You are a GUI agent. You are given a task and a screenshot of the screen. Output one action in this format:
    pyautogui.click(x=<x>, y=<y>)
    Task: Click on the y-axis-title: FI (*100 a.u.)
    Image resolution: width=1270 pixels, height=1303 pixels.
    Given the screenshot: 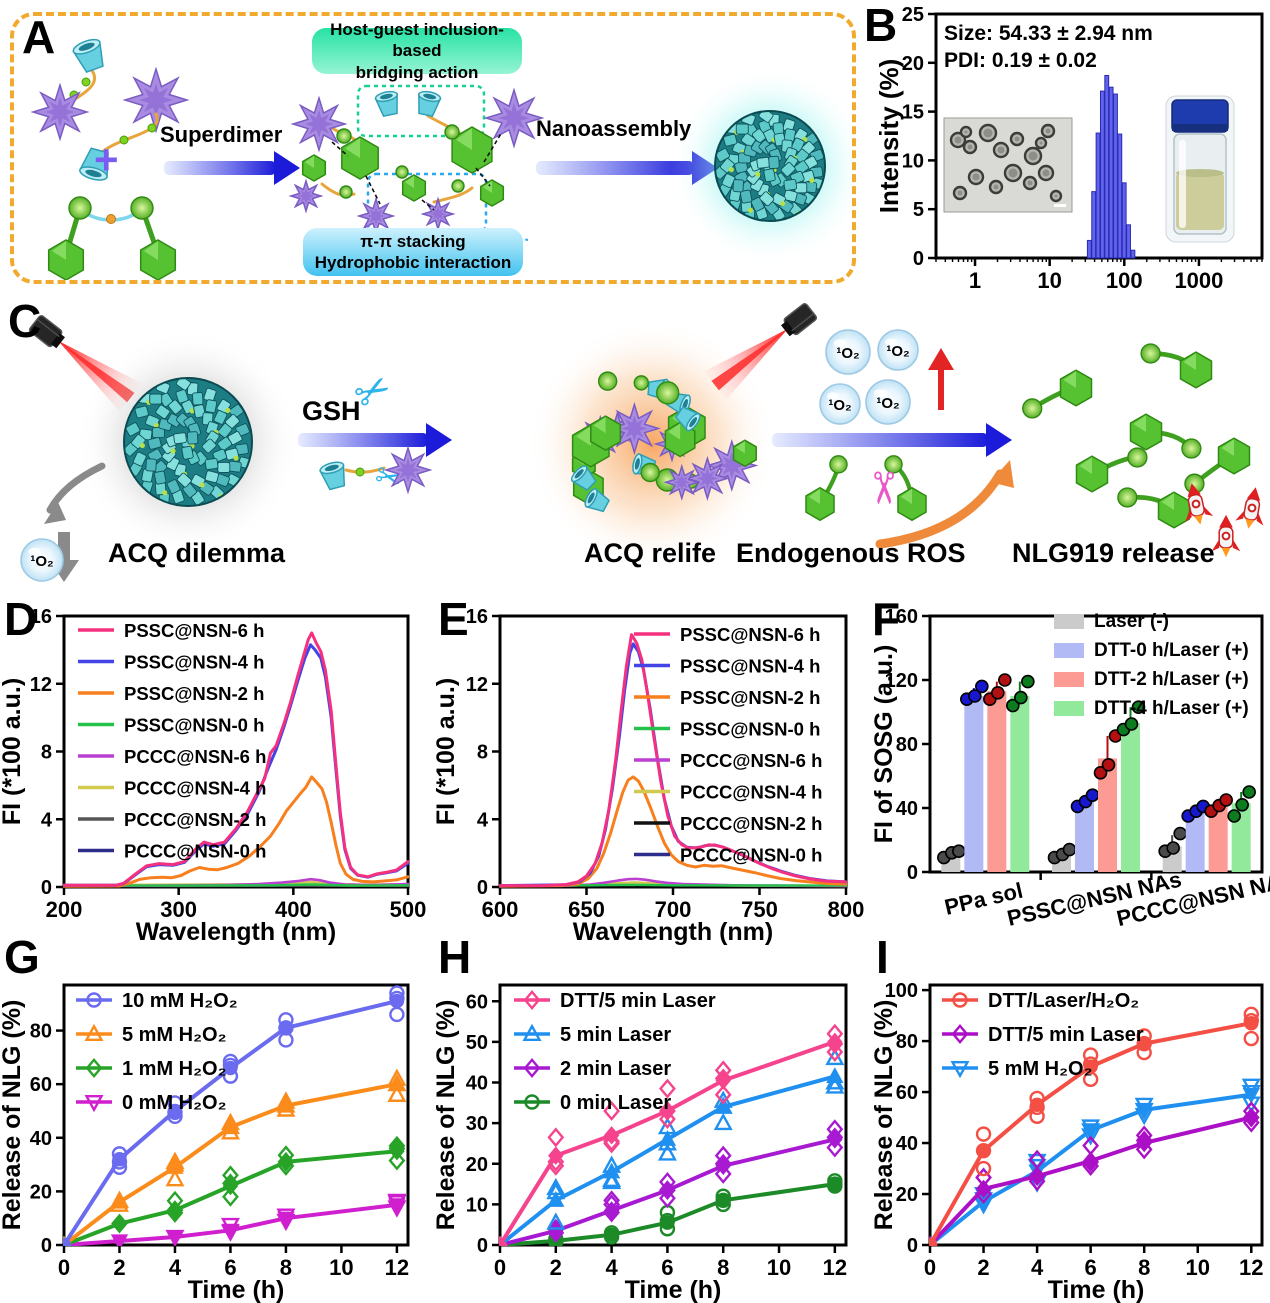 What is the action you would take?
    pyautogui.click(x=447, y=751)
    